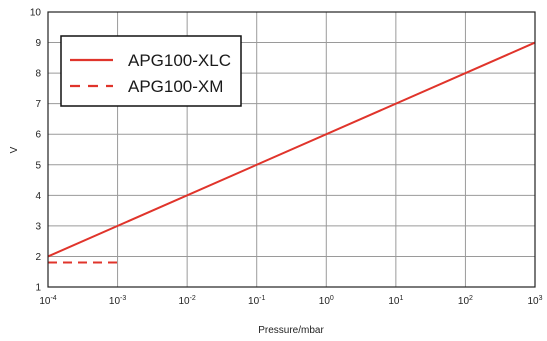 The width and height of the screenshot is (547, 341). What do you see at coordinates (465, 301) in the screenshot?
I see `x-tick-label: 10²` at bounding box center [465, 301].